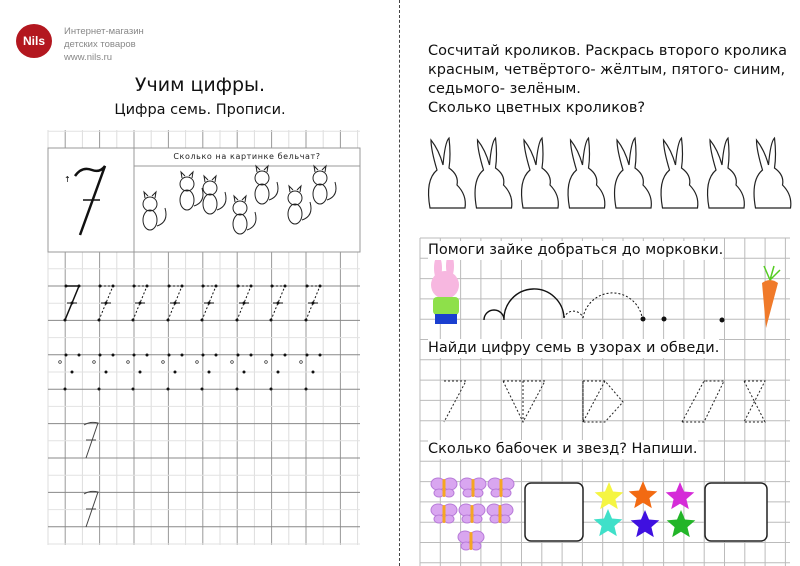  Describe the element at coordinates (455, 401) in the screenshot. I see `pattern-seven` at that location.